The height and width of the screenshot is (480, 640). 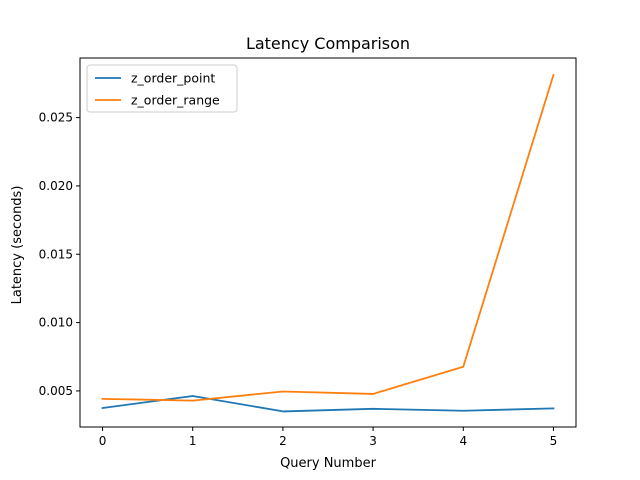 What do you see at coordinates (328, 404) in the screenshot?
I see `series-line-z_order_point` at bounding box center [328, 404].